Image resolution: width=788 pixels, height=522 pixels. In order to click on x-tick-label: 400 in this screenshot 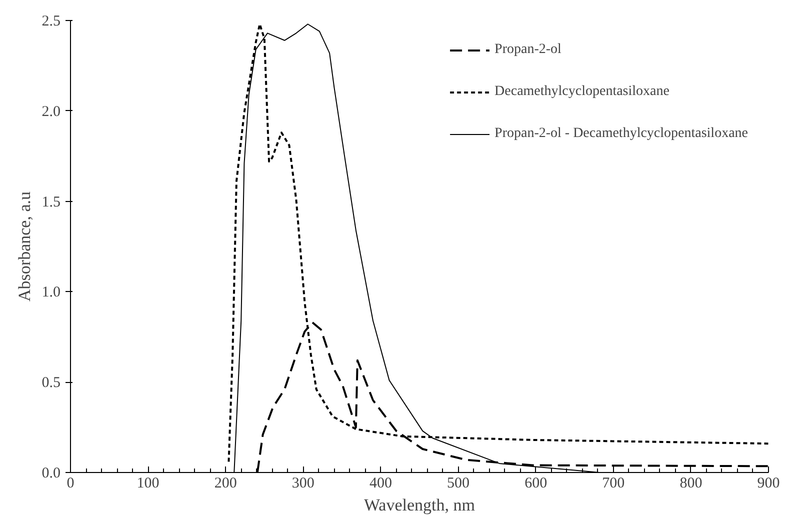, I will do `click(380, 484)`.